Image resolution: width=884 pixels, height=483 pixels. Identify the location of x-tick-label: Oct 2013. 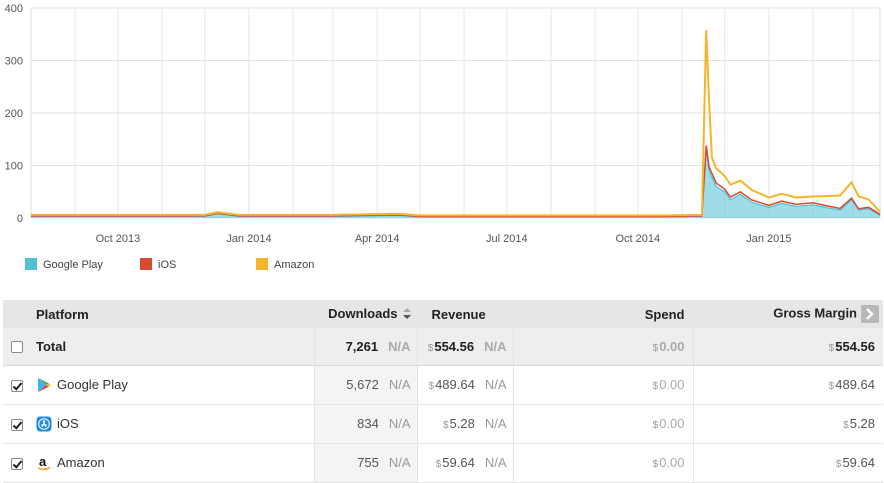
(118, 239).